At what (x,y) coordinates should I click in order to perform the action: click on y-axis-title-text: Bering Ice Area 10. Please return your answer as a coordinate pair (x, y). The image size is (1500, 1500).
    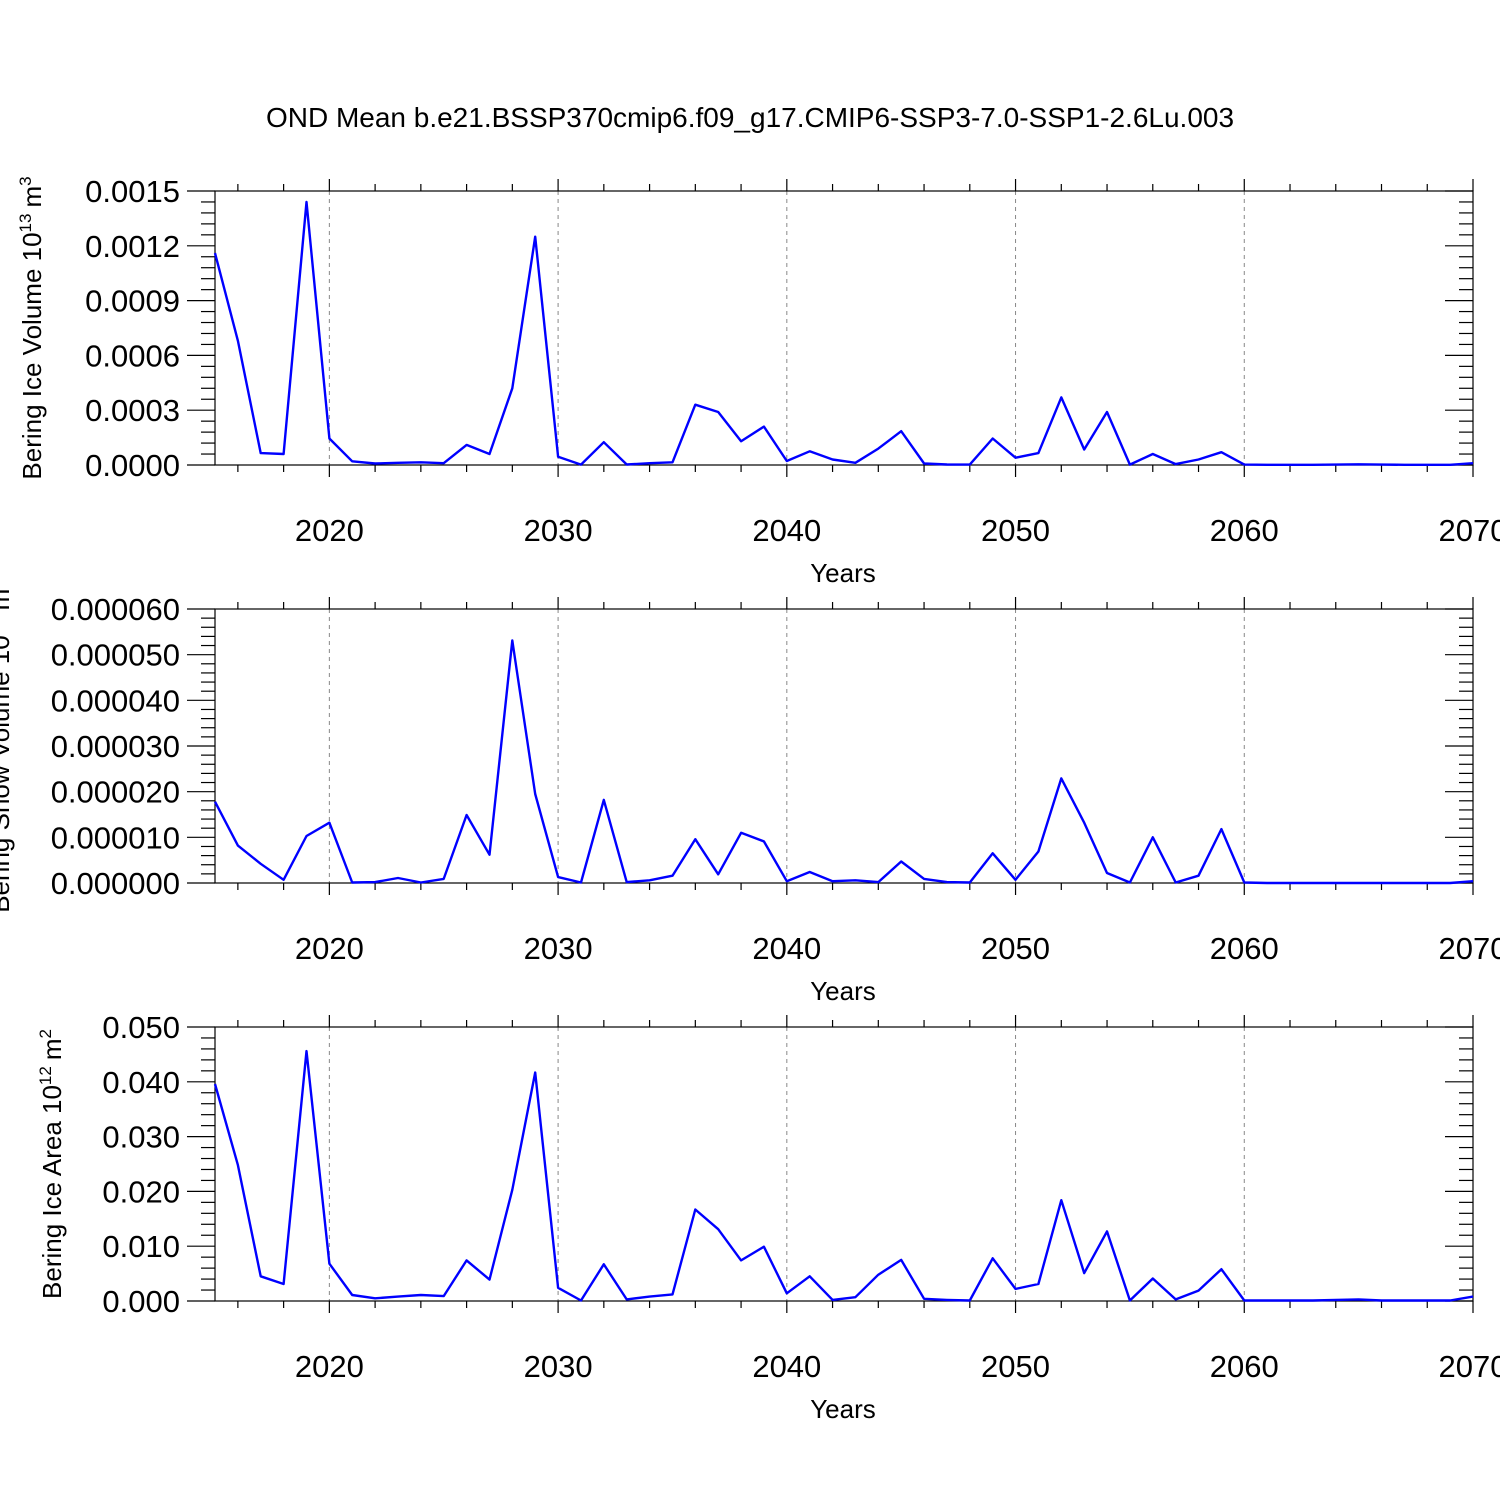
    Looking at the image, I should click on (52, 1192).